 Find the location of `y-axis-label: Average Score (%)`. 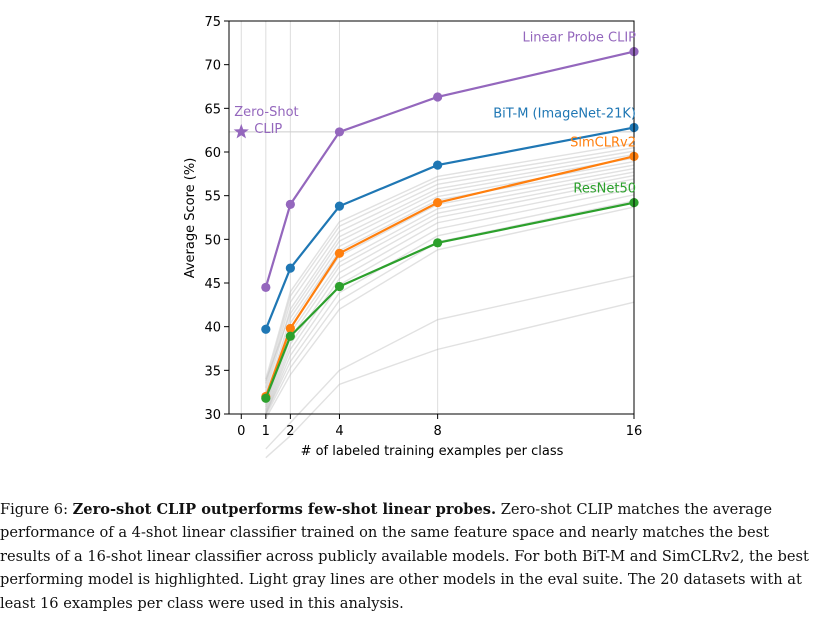

y-axis-label: Average Score (%) is located at coordinates (190, 218).